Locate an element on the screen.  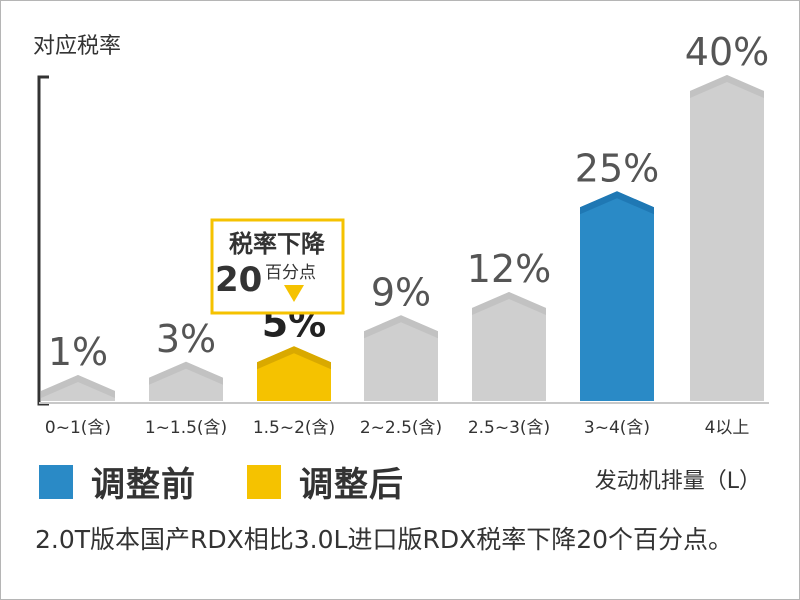
legend: 调整前 调整后 is located at coordinates (400, 482).